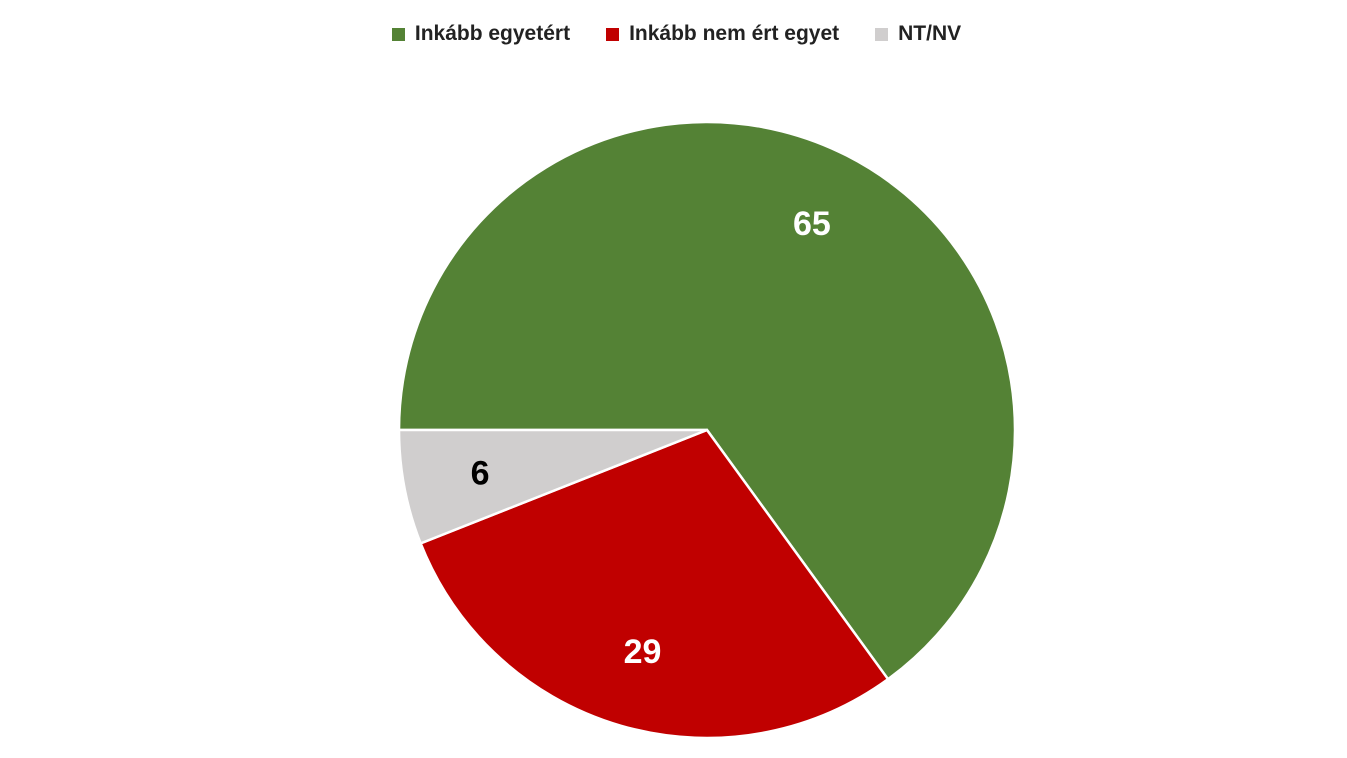  Describe the element at coordinates (492, 33) in the screenshot. I see `legend-label-agree: Inkább egyetért` at that location.